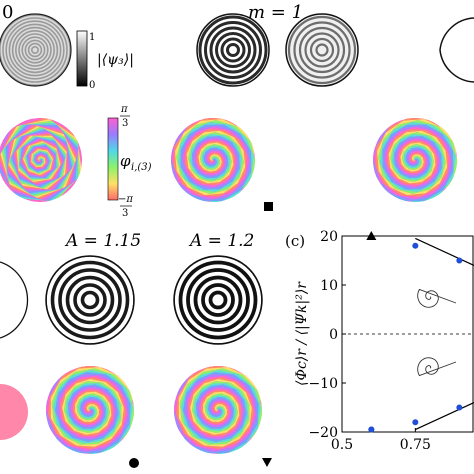  What do you see at coordinates (302, 333) in the screenshot?
I see `y-axis-label: ⟨Φc⟩r / ⟨|Ψk|²⟩r` at bounding box center [302, 333].